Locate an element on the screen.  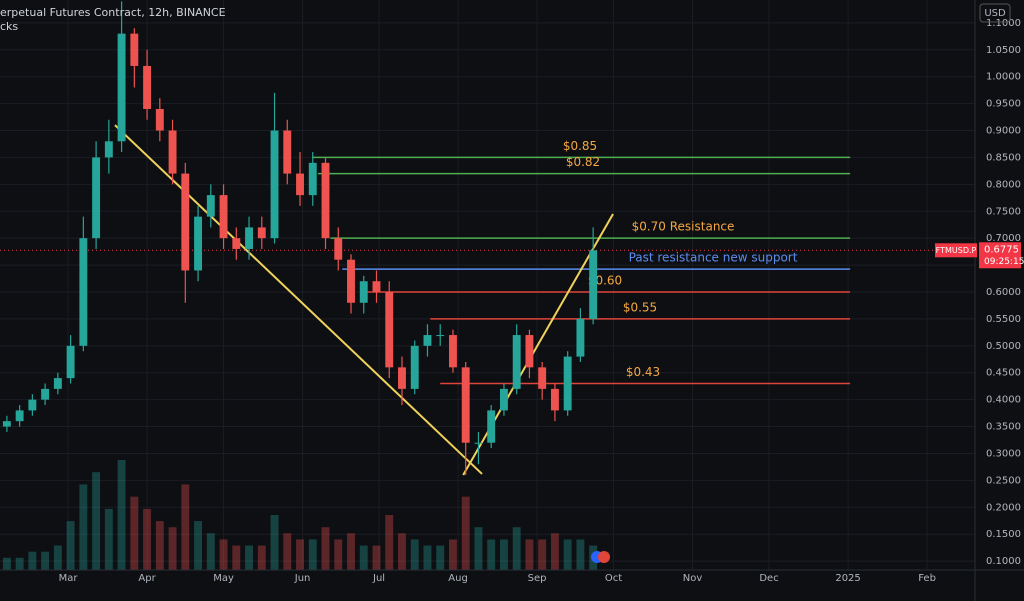
y-tick-label: 0.9000 is located at coordinates (1003, 131).